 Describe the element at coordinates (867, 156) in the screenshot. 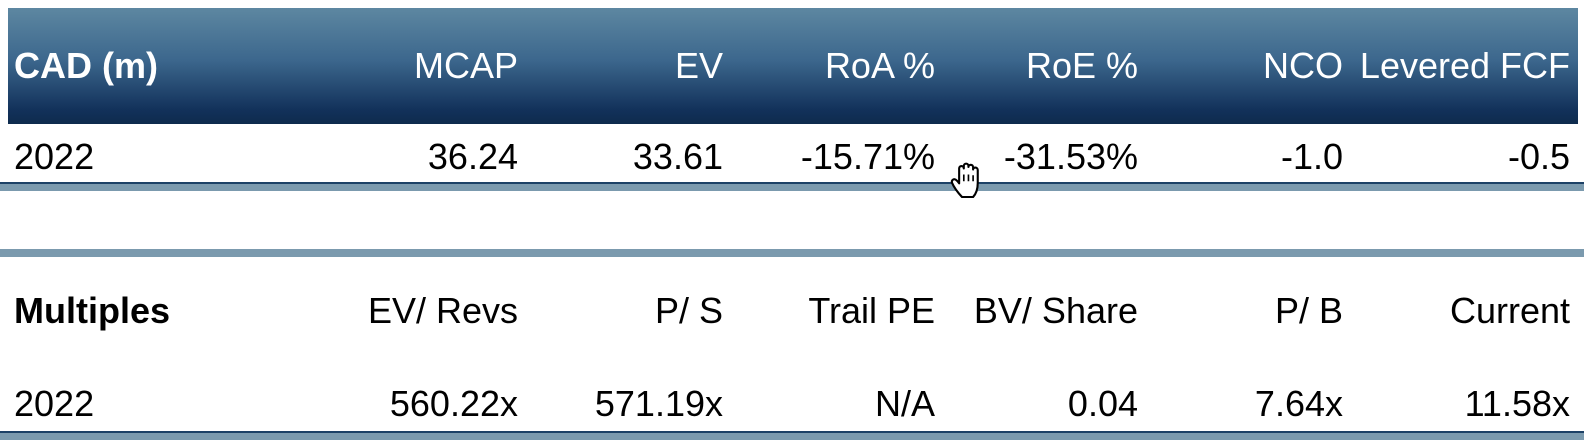

I see `cell-roa: -15.71%` at that location.